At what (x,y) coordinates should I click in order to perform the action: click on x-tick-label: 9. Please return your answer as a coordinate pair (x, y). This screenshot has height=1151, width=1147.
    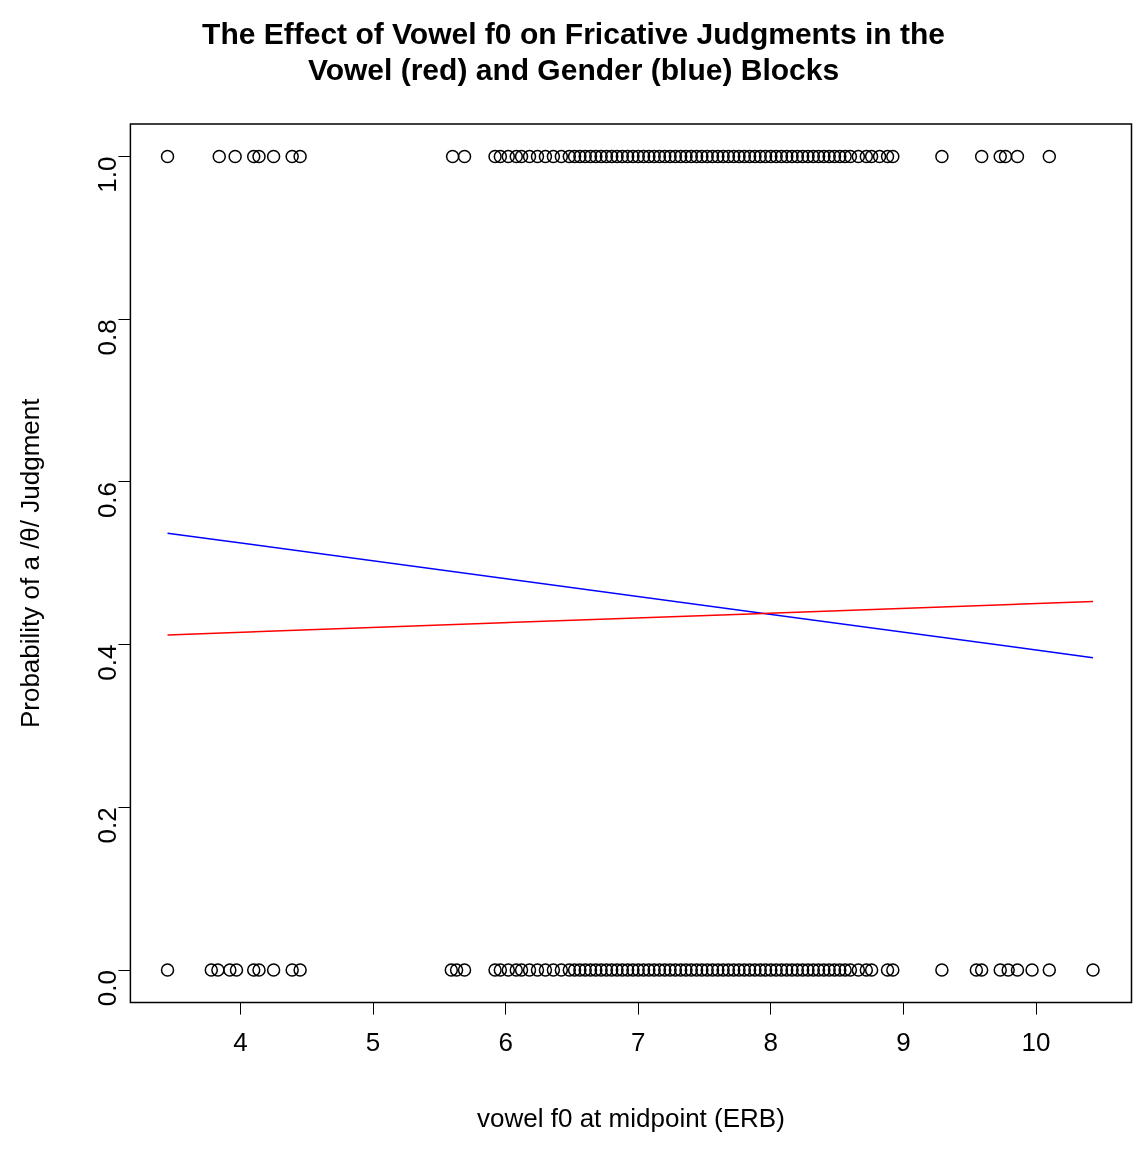
    Looking at the image, I should click on (903, 1042).